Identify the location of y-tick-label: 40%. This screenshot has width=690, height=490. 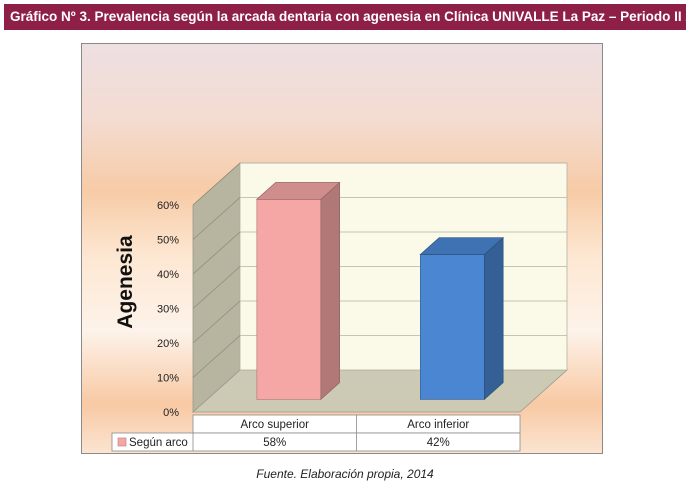
(168, 275).